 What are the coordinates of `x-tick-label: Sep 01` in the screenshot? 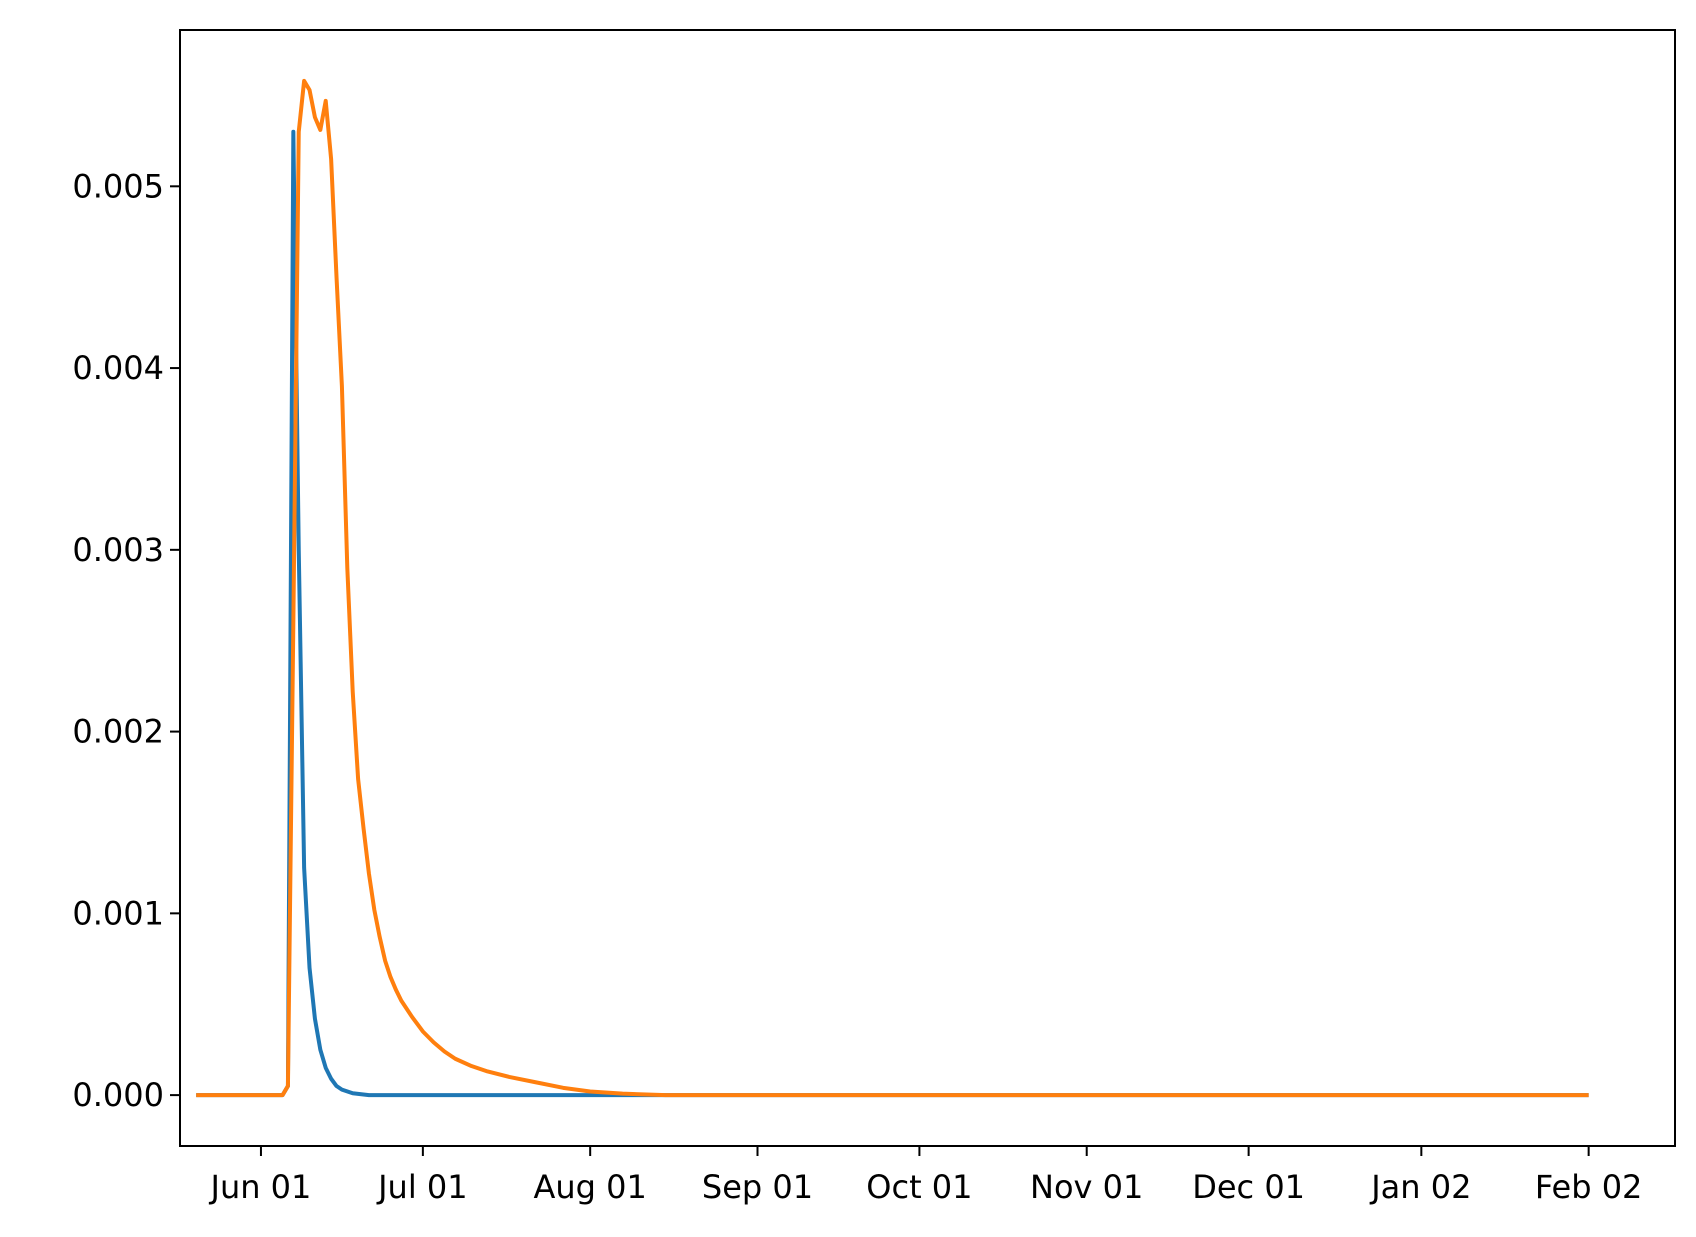 It's located at (757, 1187).